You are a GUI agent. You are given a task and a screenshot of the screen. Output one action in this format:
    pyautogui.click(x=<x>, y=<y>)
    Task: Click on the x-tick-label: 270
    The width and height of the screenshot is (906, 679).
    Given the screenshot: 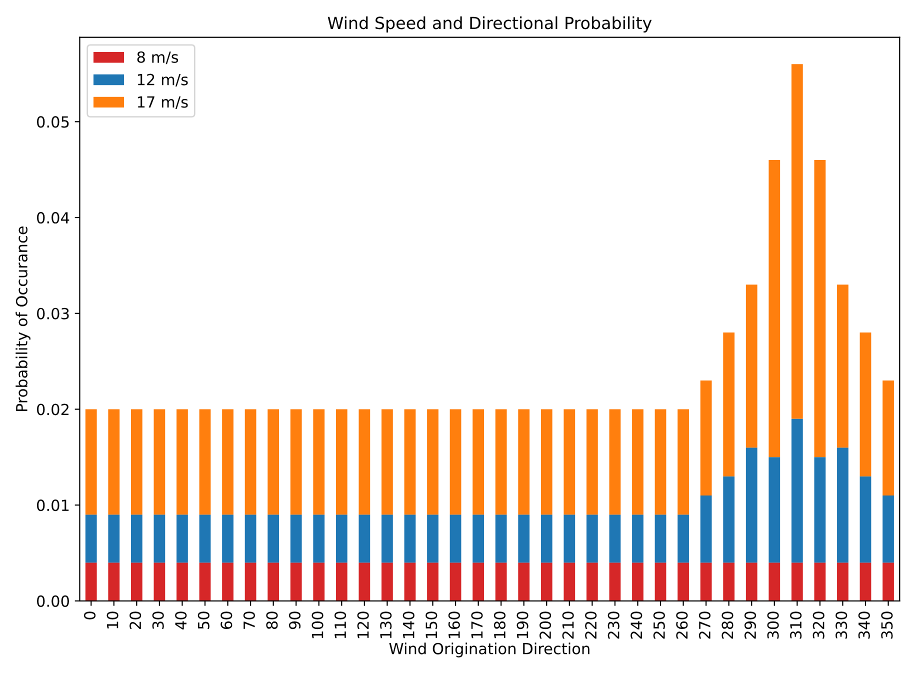 What is the action you would take?
    pyautogui.click(x=704, y=625)
    